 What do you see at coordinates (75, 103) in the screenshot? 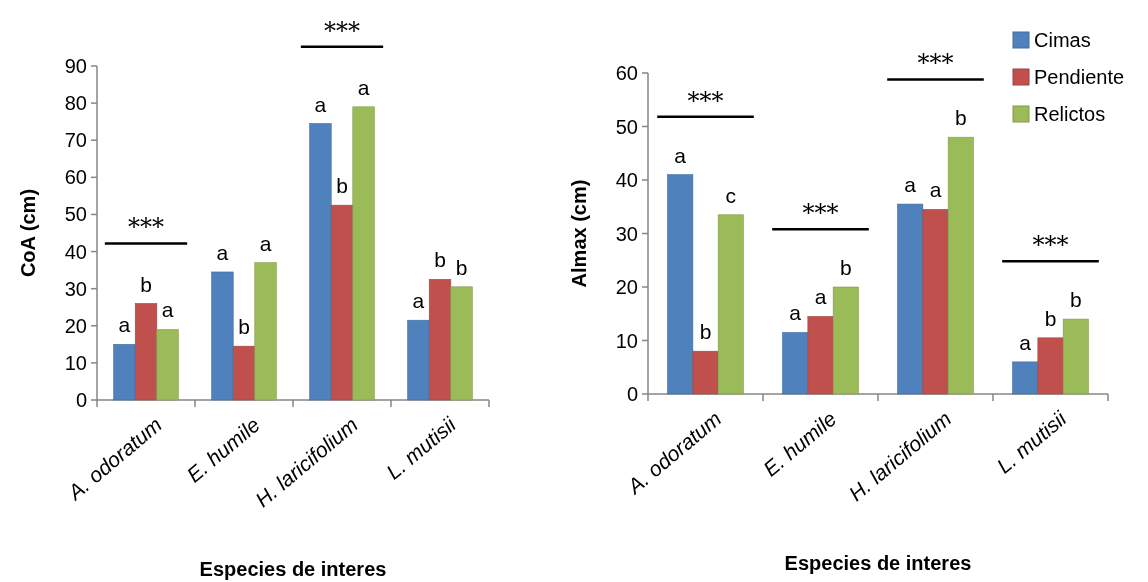
I see `y-tick-label: 80` at bounding box center [75, 103].